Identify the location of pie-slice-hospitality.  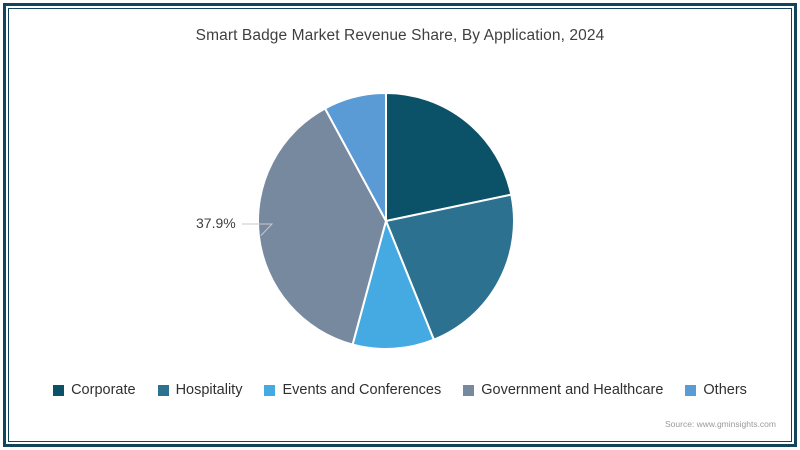
(450, 267).